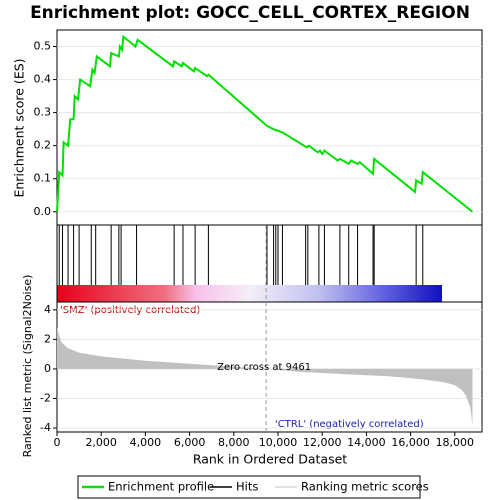  What do you see at coordinates (234, 442) in the screenshot?
I see `x-tick-label: 8,000` at bounding box center [234, 442].